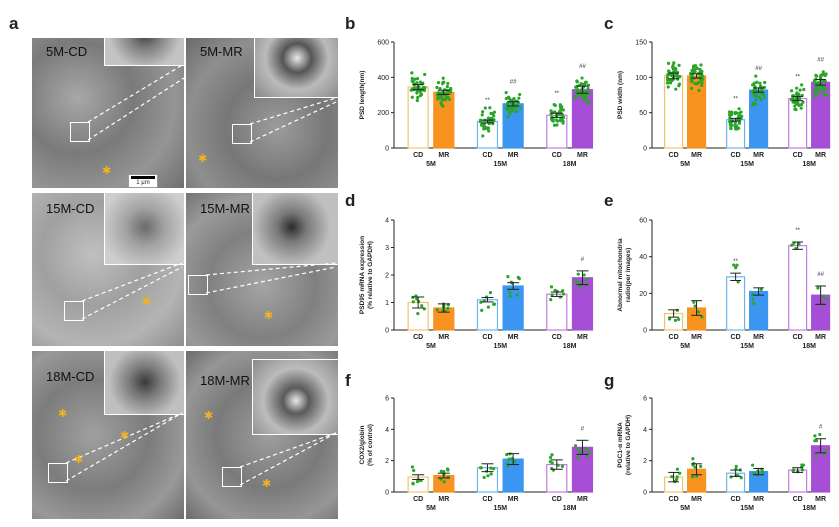 The height and width of the screenshot is (527, 839). I want to click on em-tile-18m-mr: 18M-MR ✱ ✱, so click(262, 435).